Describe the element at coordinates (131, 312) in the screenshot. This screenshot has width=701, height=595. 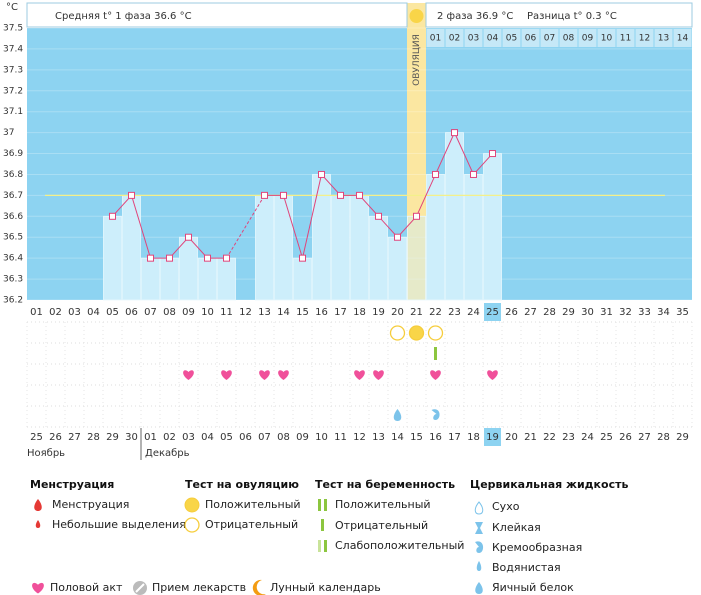
I see `x-tick-label: 06` at that location.